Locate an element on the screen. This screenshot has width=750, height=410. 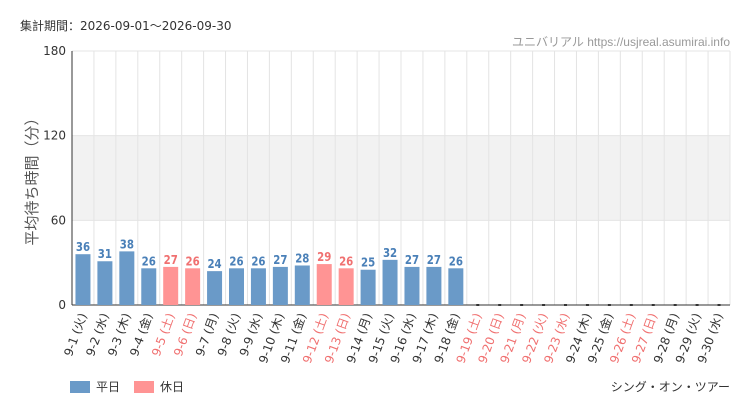
legend-label-holiday: 休日 is located at coordinates (172, 387).